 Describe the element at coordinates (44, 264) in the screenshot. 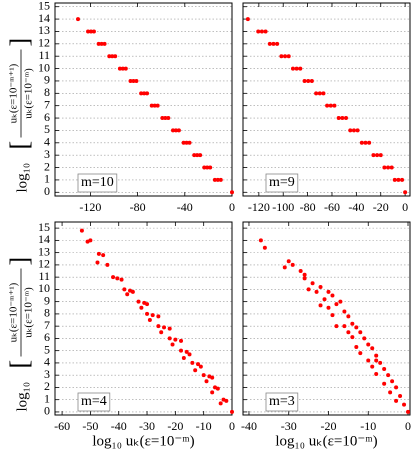

I see `y-tick-label: 12` at that location.